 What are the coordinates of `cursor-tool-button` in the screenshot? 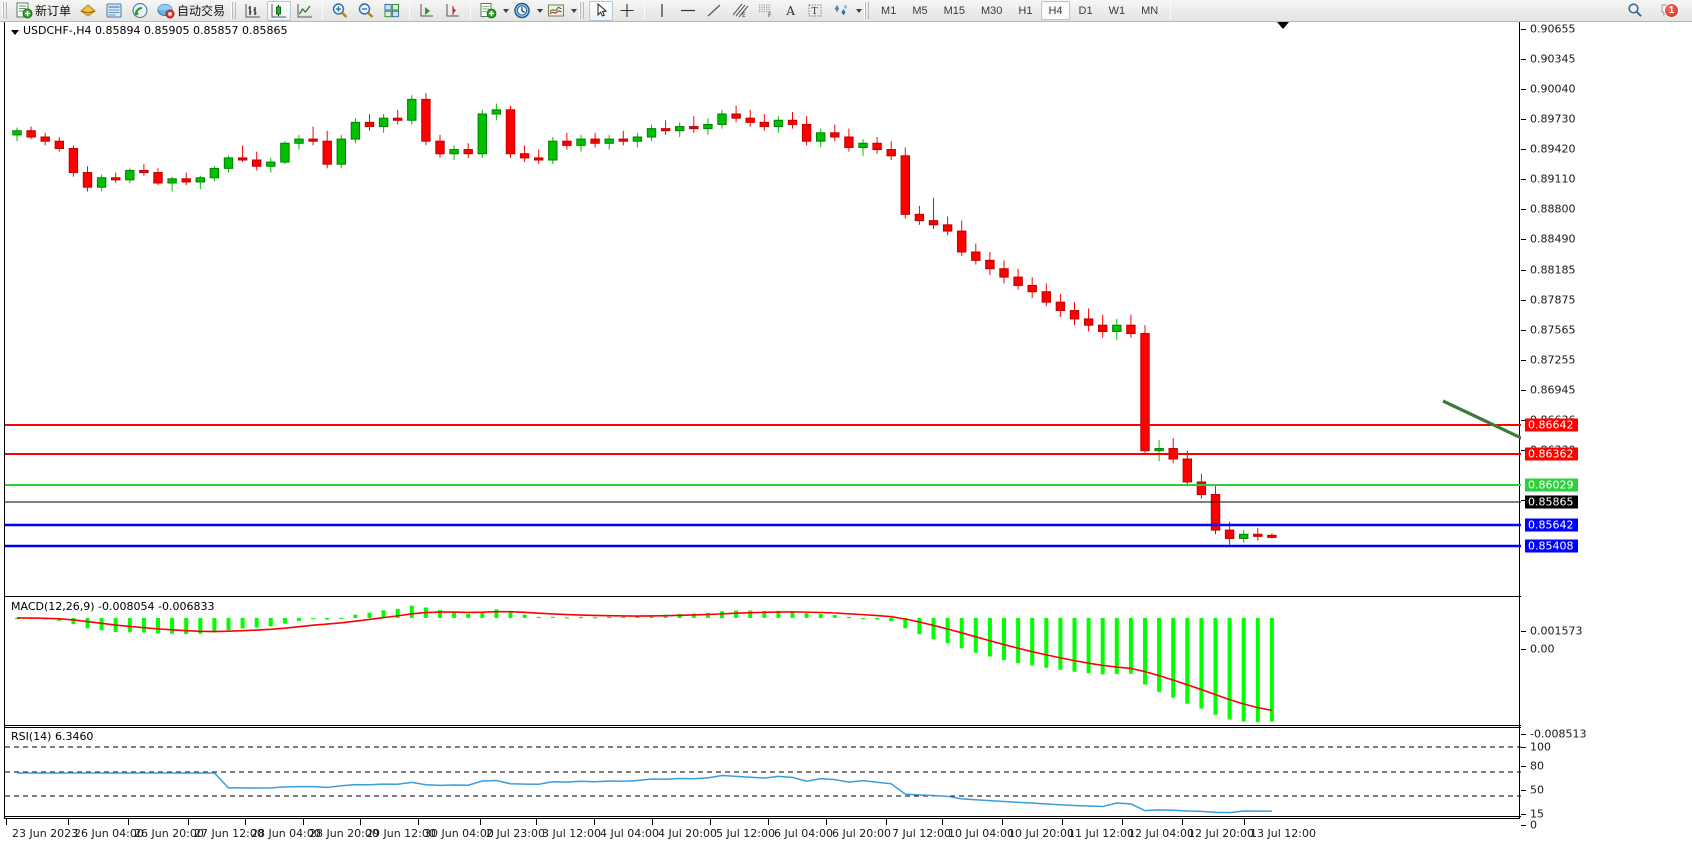 It's located at (601, 10).